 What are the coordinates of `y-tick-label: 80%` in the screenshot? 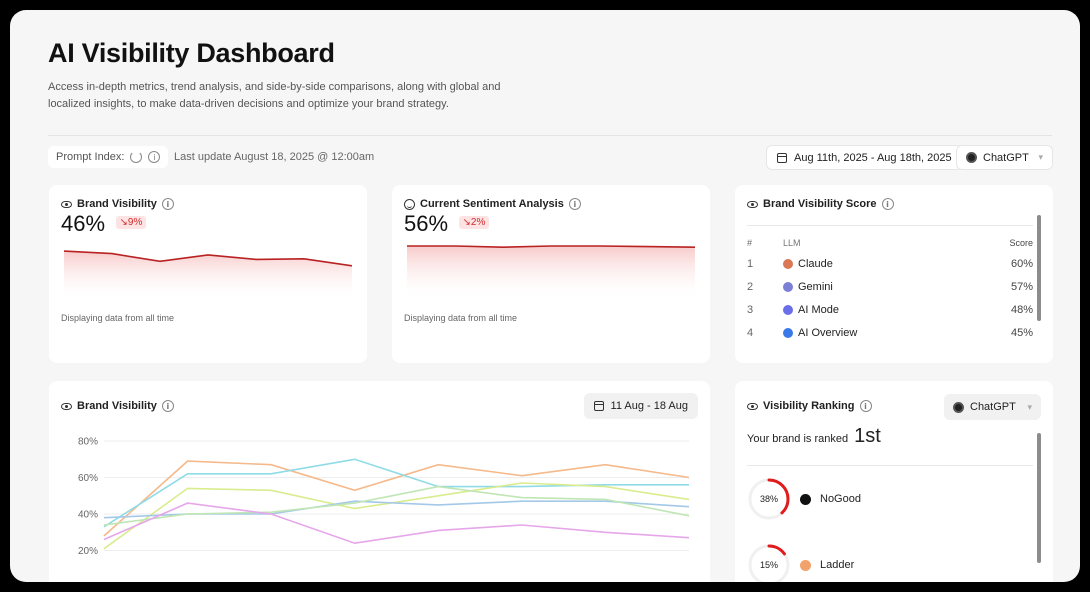 It's located at (88, 442).